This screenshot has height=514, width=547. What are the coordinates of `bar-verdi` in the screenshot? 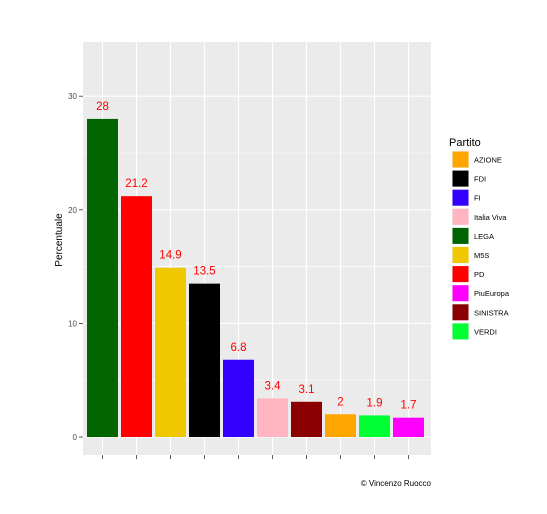 It's located at (374, 426).